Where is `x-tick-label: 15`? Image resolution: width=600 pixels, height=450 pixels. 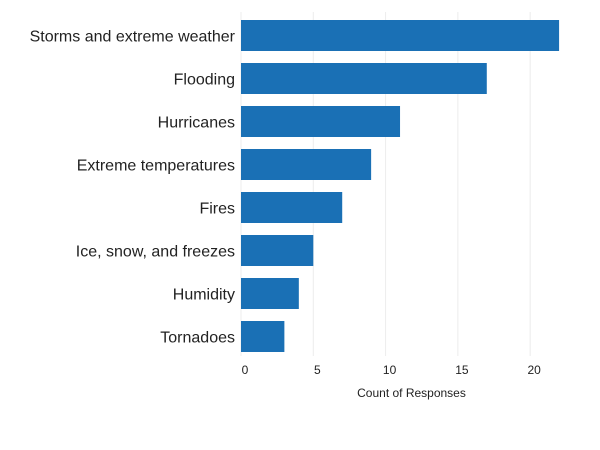
x-tick-label: 15 is located at coordinates (462, 370).